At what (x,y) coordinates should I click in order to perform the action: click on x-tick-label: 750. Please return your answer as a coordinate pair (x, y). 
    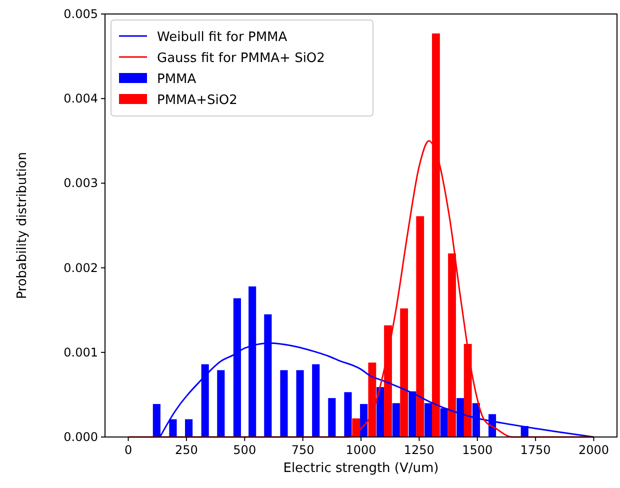
    Looking at the image, I should click on (302, 450).